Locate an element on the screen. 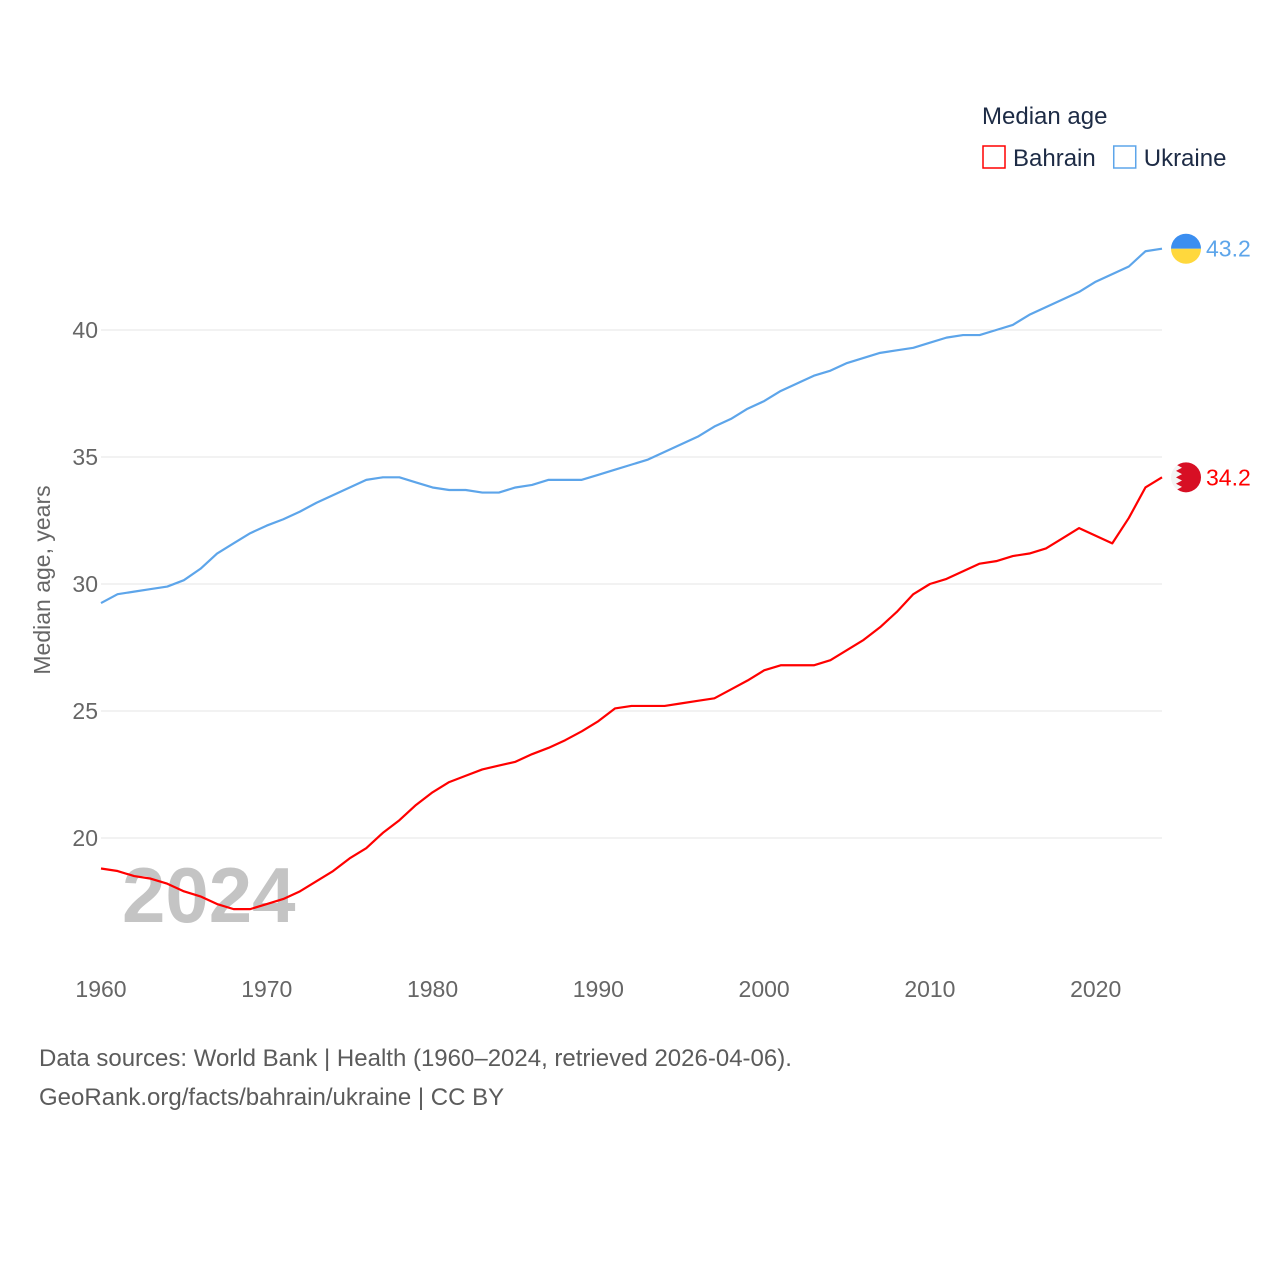  x-tick-label: 2010 is located at coordinates (929, 989).